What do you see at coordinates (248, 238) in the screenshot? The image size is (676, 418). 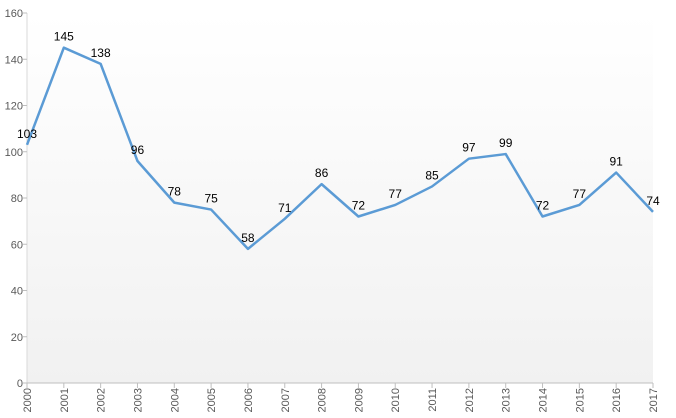 I see `data-label: 58` at bounding box center [248, 238].